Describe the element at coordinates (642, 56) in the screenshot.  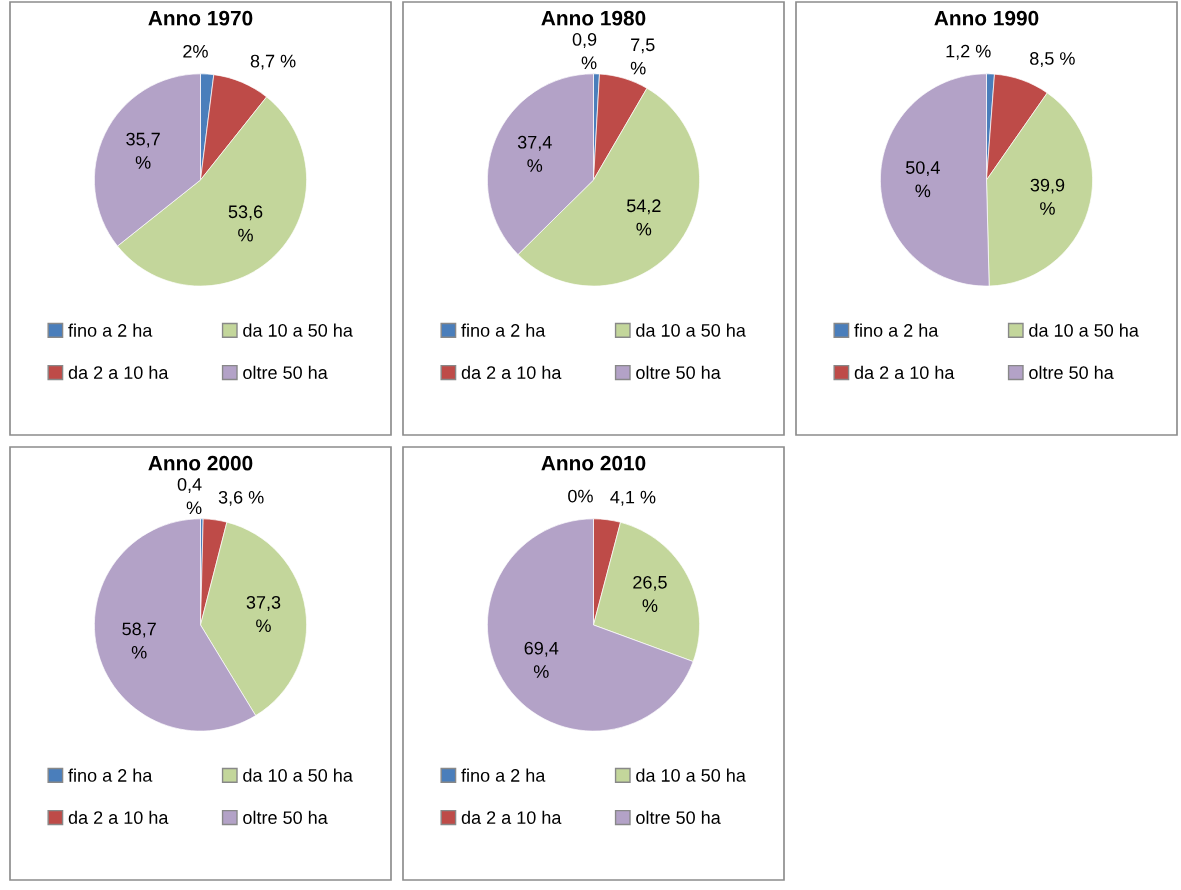
I see `data-label: 7,5 %` at that location.